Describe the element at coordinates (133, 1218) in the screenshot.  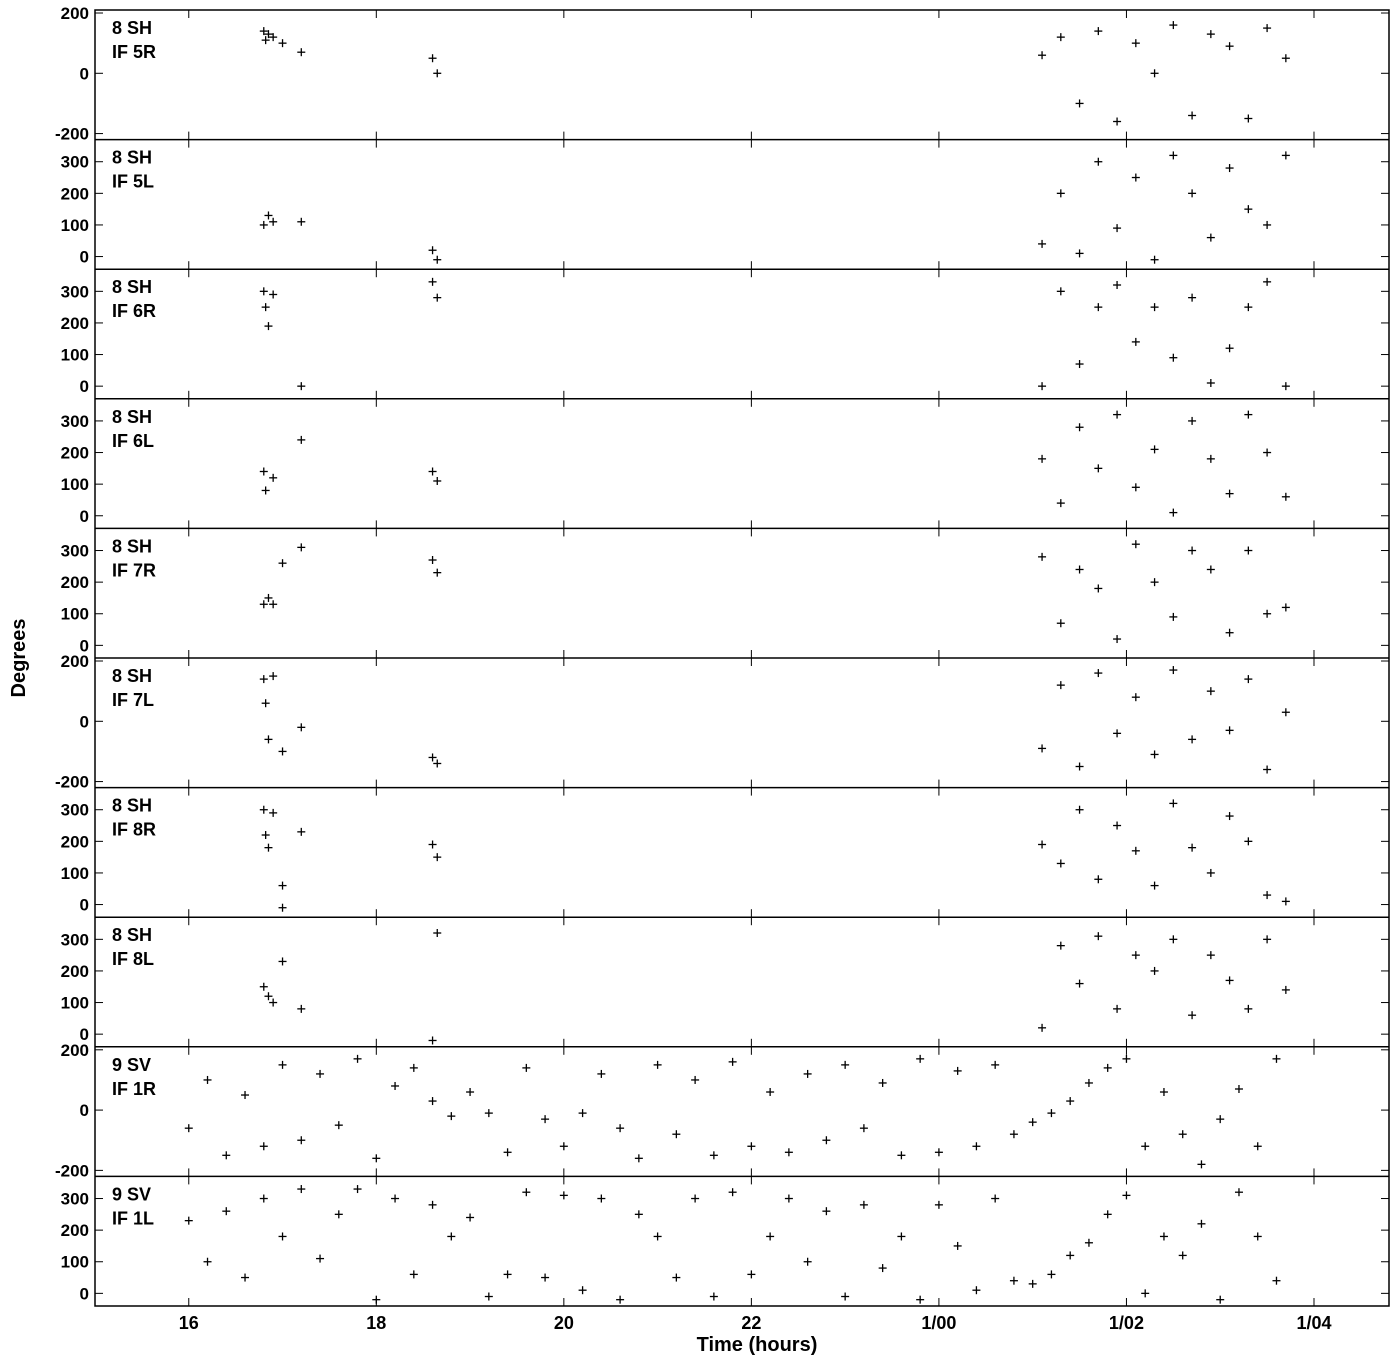
I see `panel-label: IF 1L` at that location.